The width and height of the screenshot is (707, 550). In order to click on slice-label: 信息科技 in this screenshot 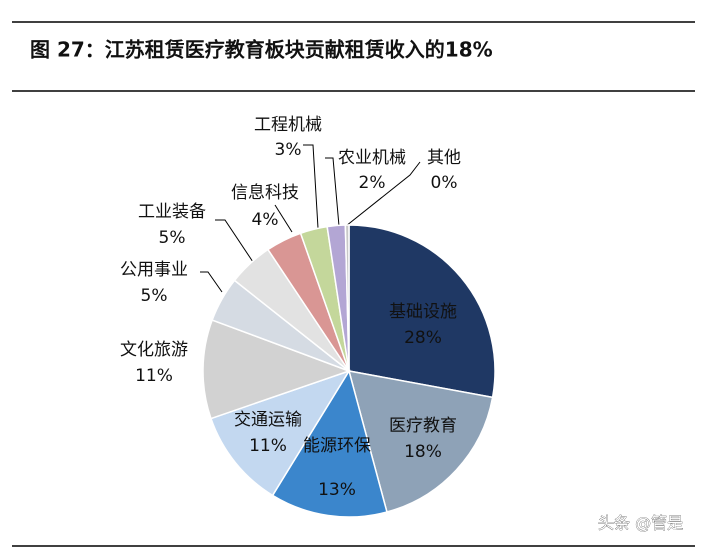, I will do `click(265, 193)`.